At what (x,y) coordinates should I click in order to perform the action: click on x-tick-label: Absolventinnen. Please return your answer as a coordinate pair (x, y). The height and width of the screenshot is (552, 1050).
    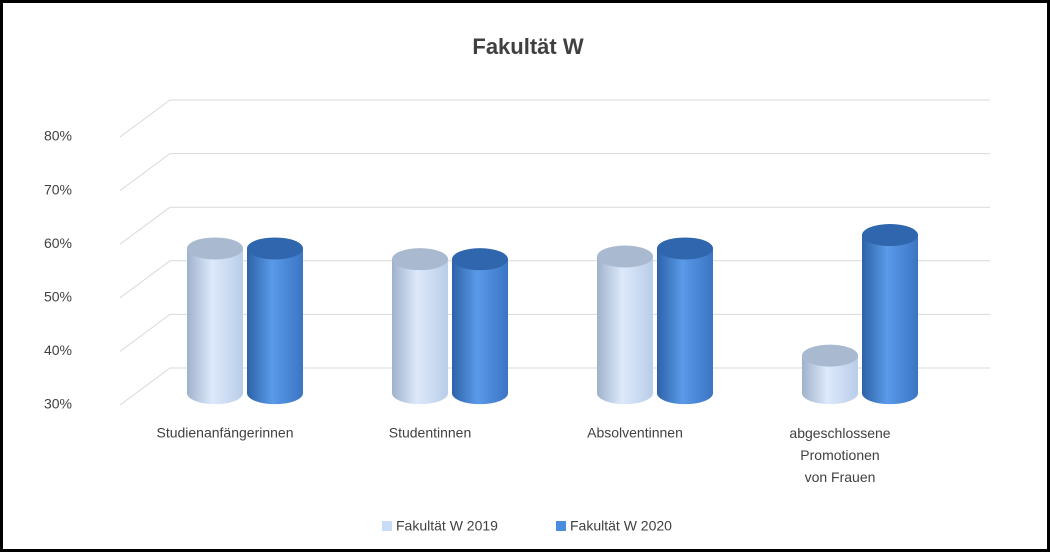
    Looking at the image, I should click on (635, 433).